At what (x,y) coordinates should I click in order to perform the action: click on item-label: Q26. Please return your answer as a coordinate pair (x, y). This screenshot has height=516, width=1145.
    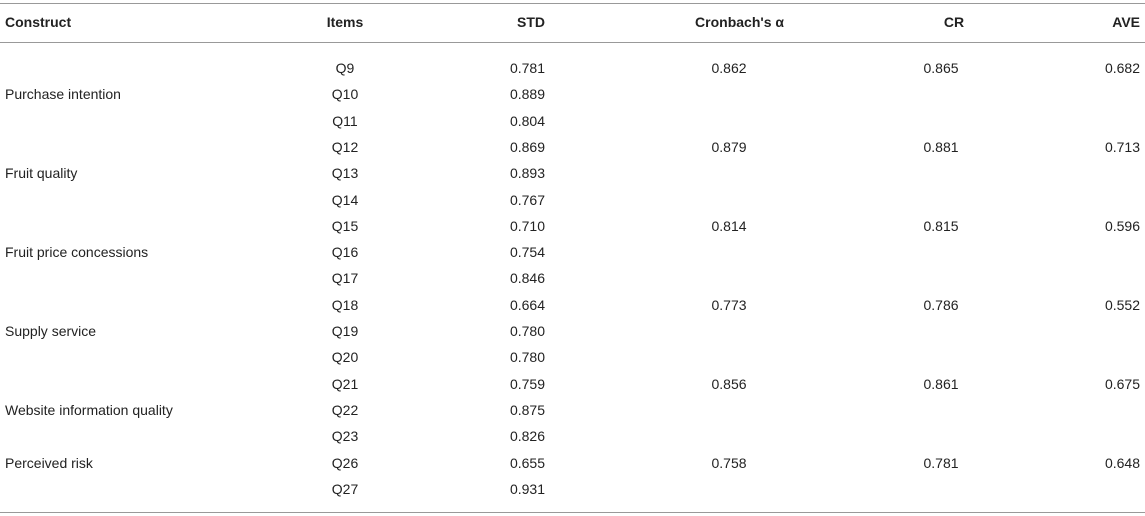
    Looking at the image, I should click on (345, 462).